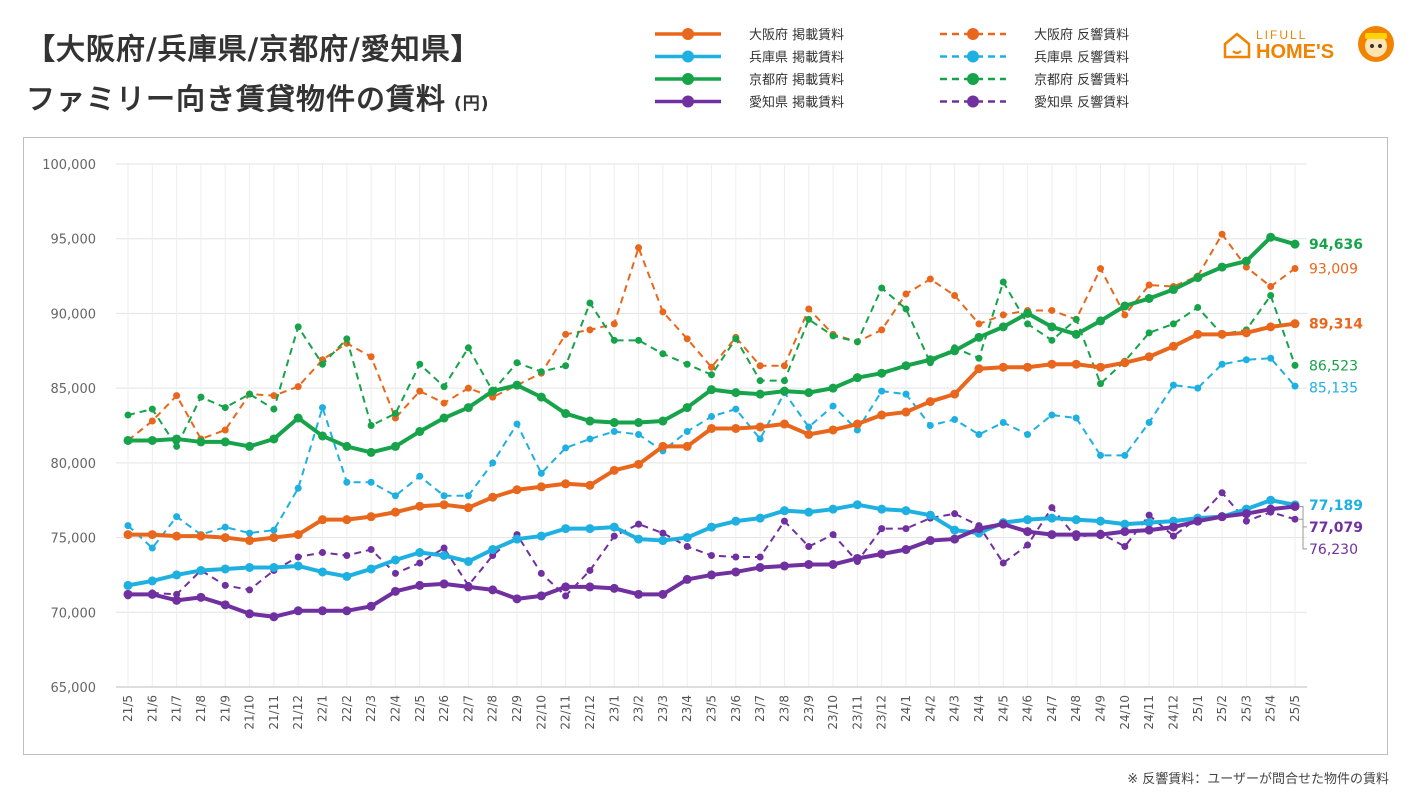 Image resolution: width=1411 pixels, height=794 pixels. What do you see at coordinates (1237, 45) in the screenshot?
I see `house-icon` at bounding box center [1237, 45].